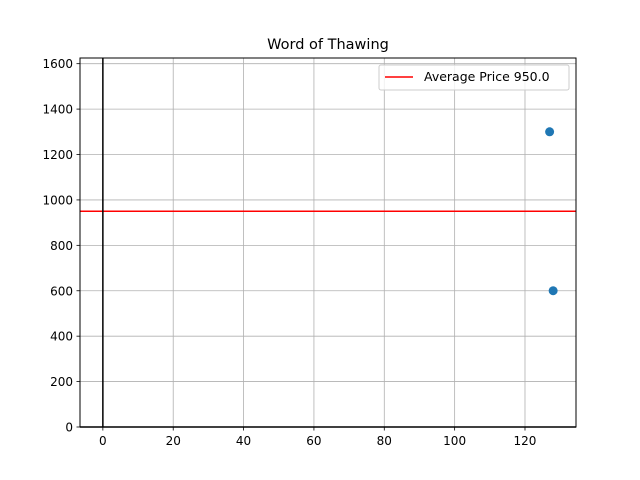 The image size is (640, 480). I want to click on chart-title: Word of Thawing, so click(328, 45).